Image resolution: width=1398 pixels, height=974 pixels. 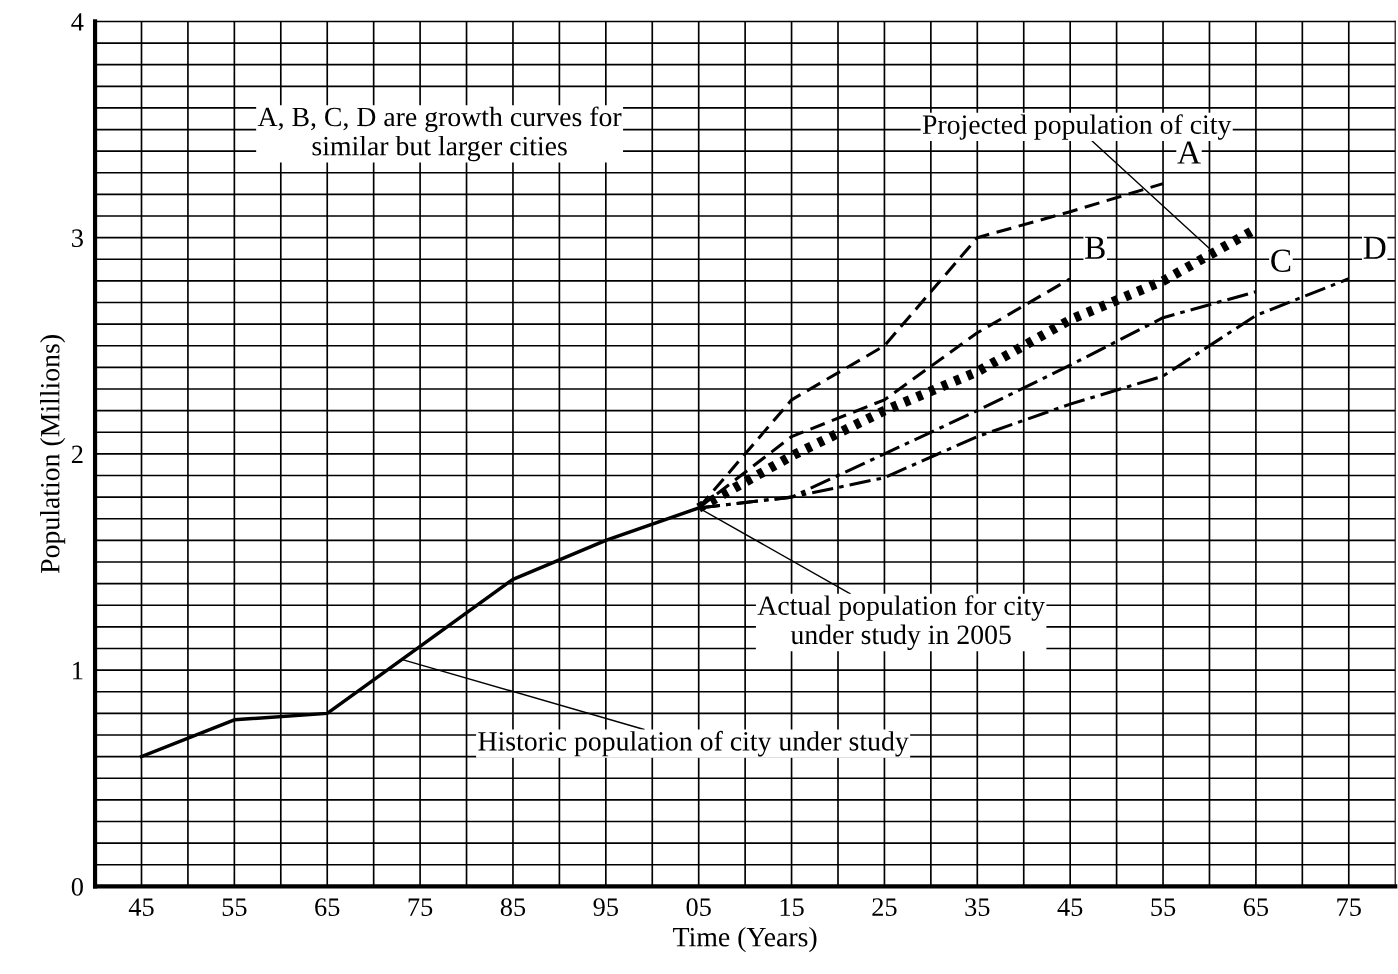 I want to click on x-tick-label: 15, so click(x=792, y=907).